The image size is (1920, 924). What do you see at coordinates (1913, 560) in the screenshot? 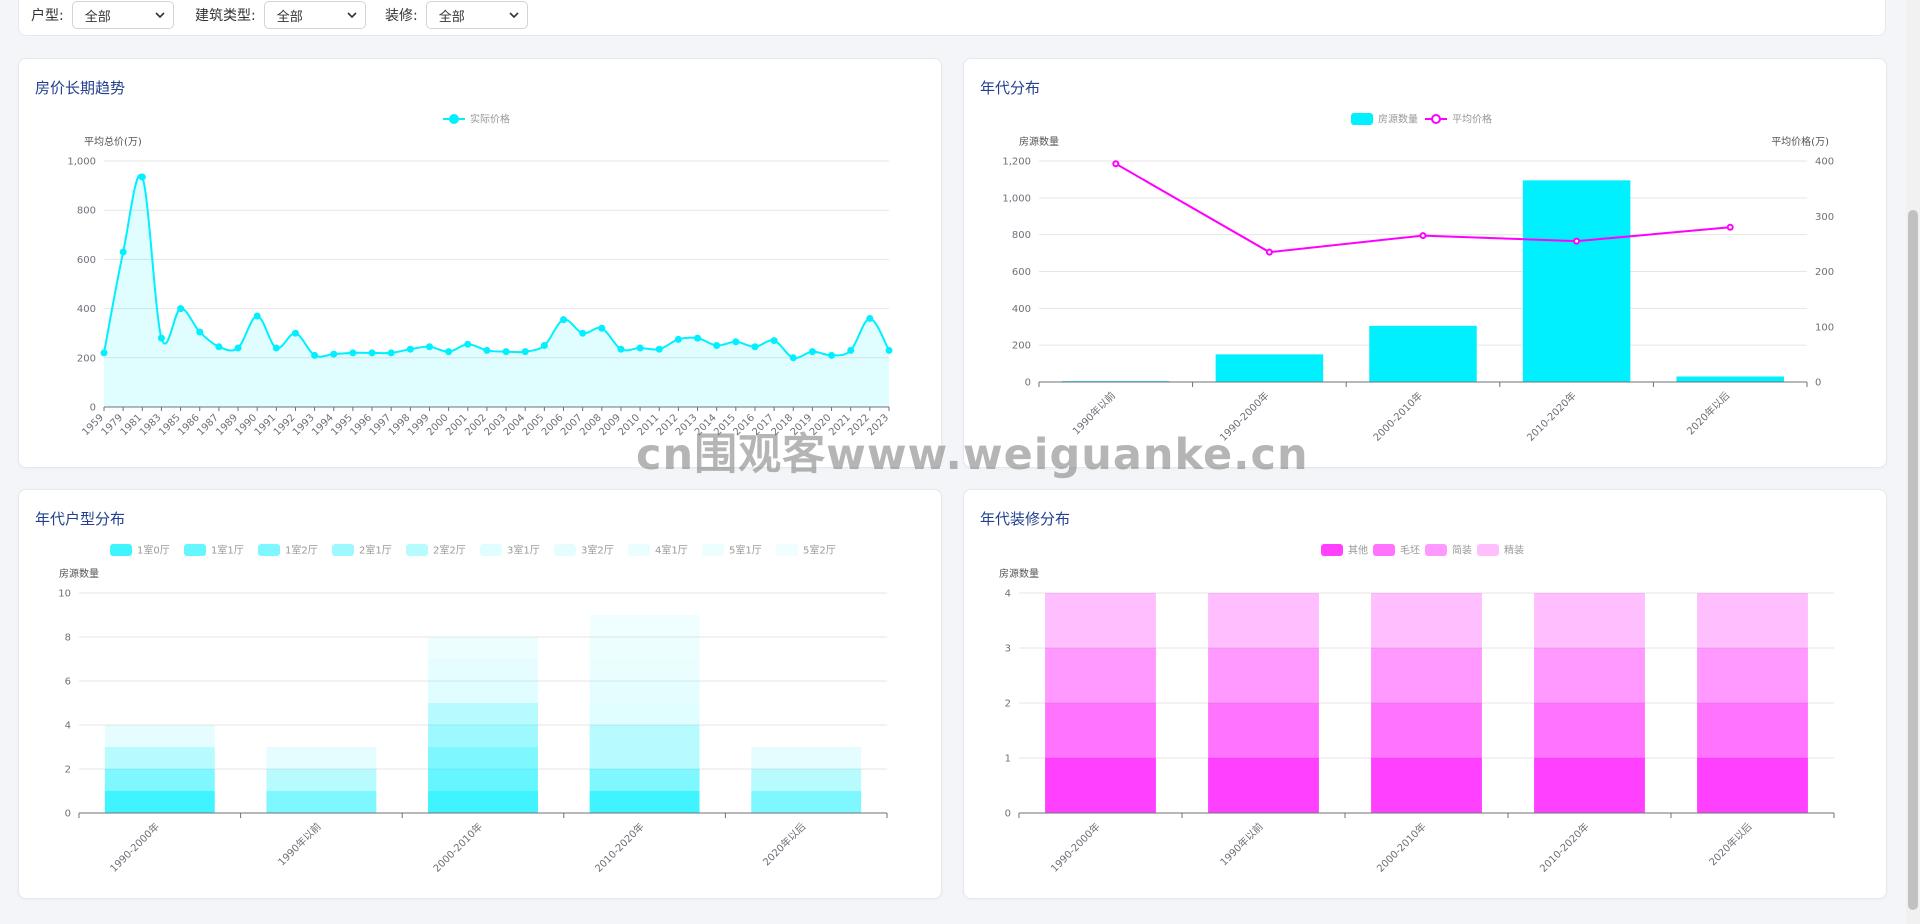
I see `scrollbar-thumb` at bounding box center [1913, 560].